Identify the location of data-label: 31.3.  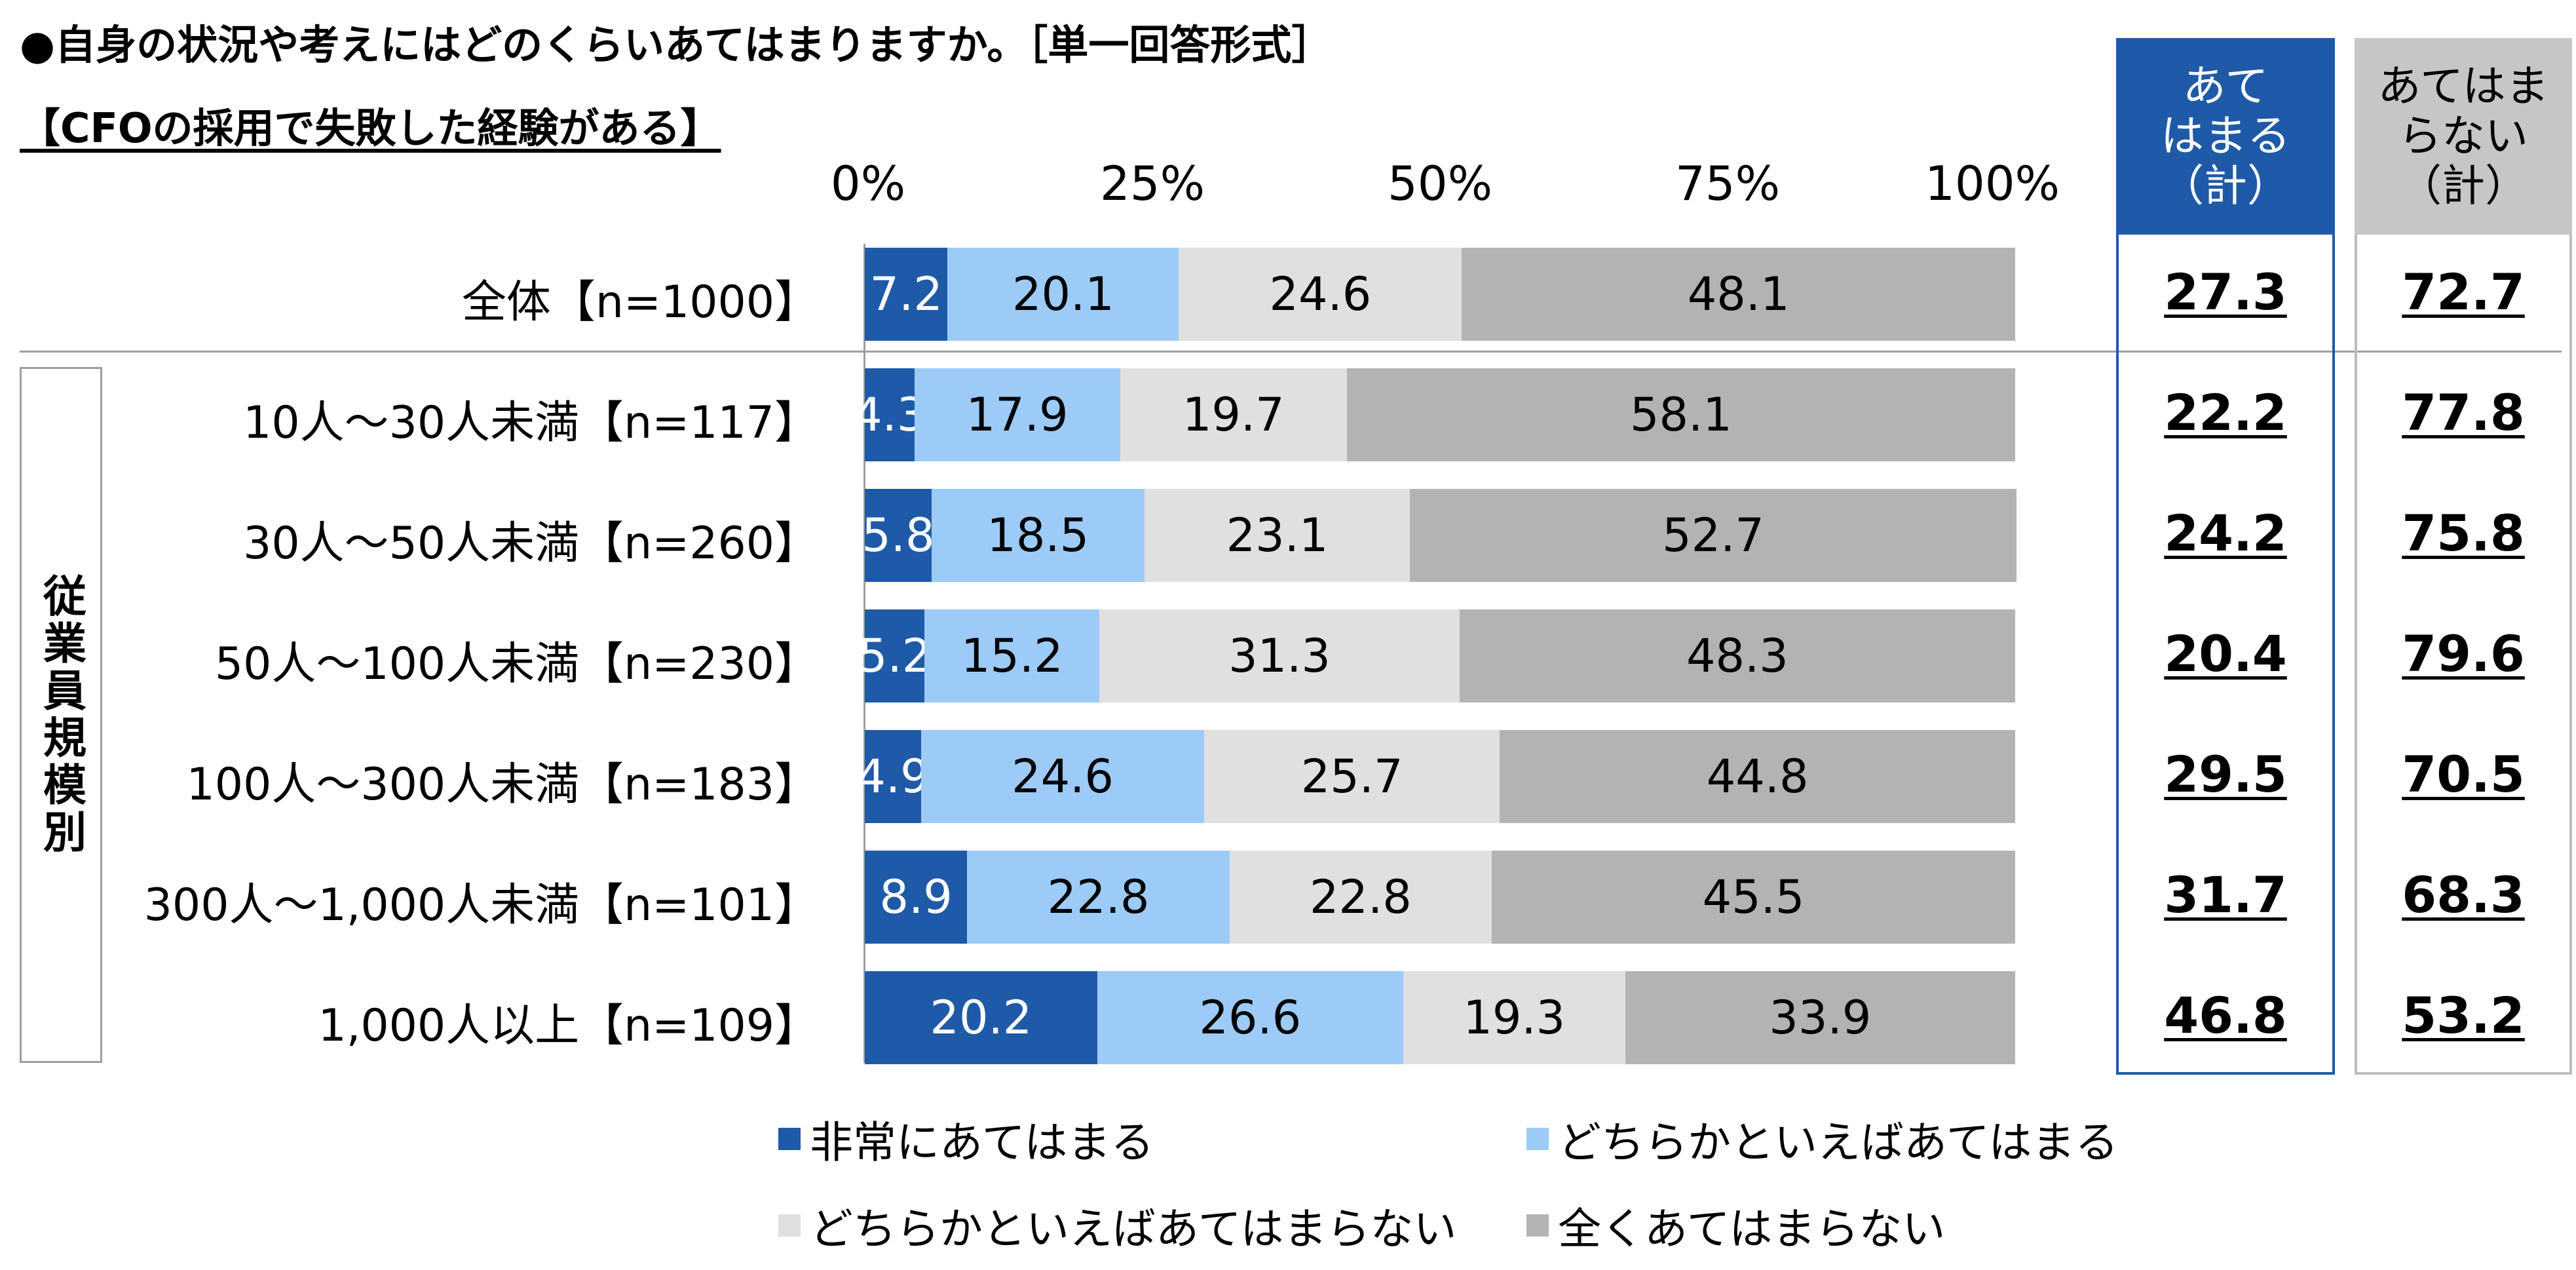
(1279, 656).